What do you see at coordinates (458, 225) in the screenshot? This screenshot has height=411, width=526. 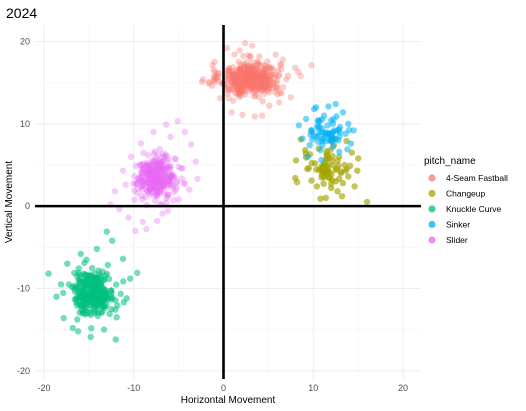 I see `legend-label: Sinker` at bounding box center [458, 225].